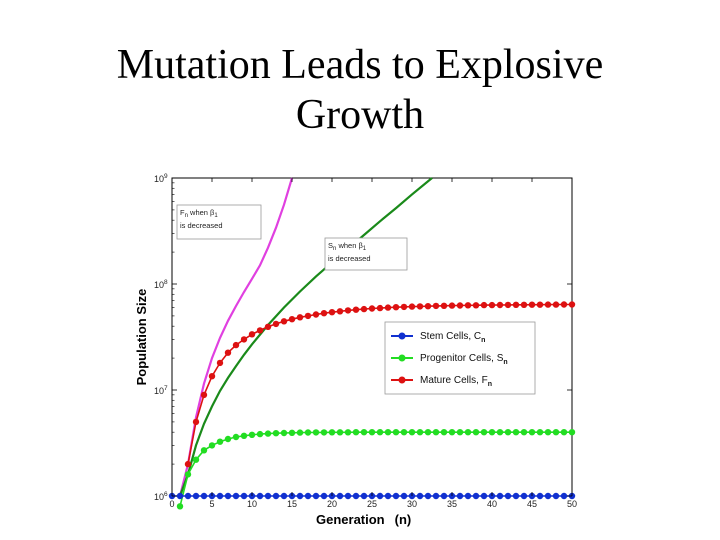  What do you see at coordinates (349, 258) in the screenshot?
I see `annotation-s-line2: is decreased` at bounding box center [349, 258].